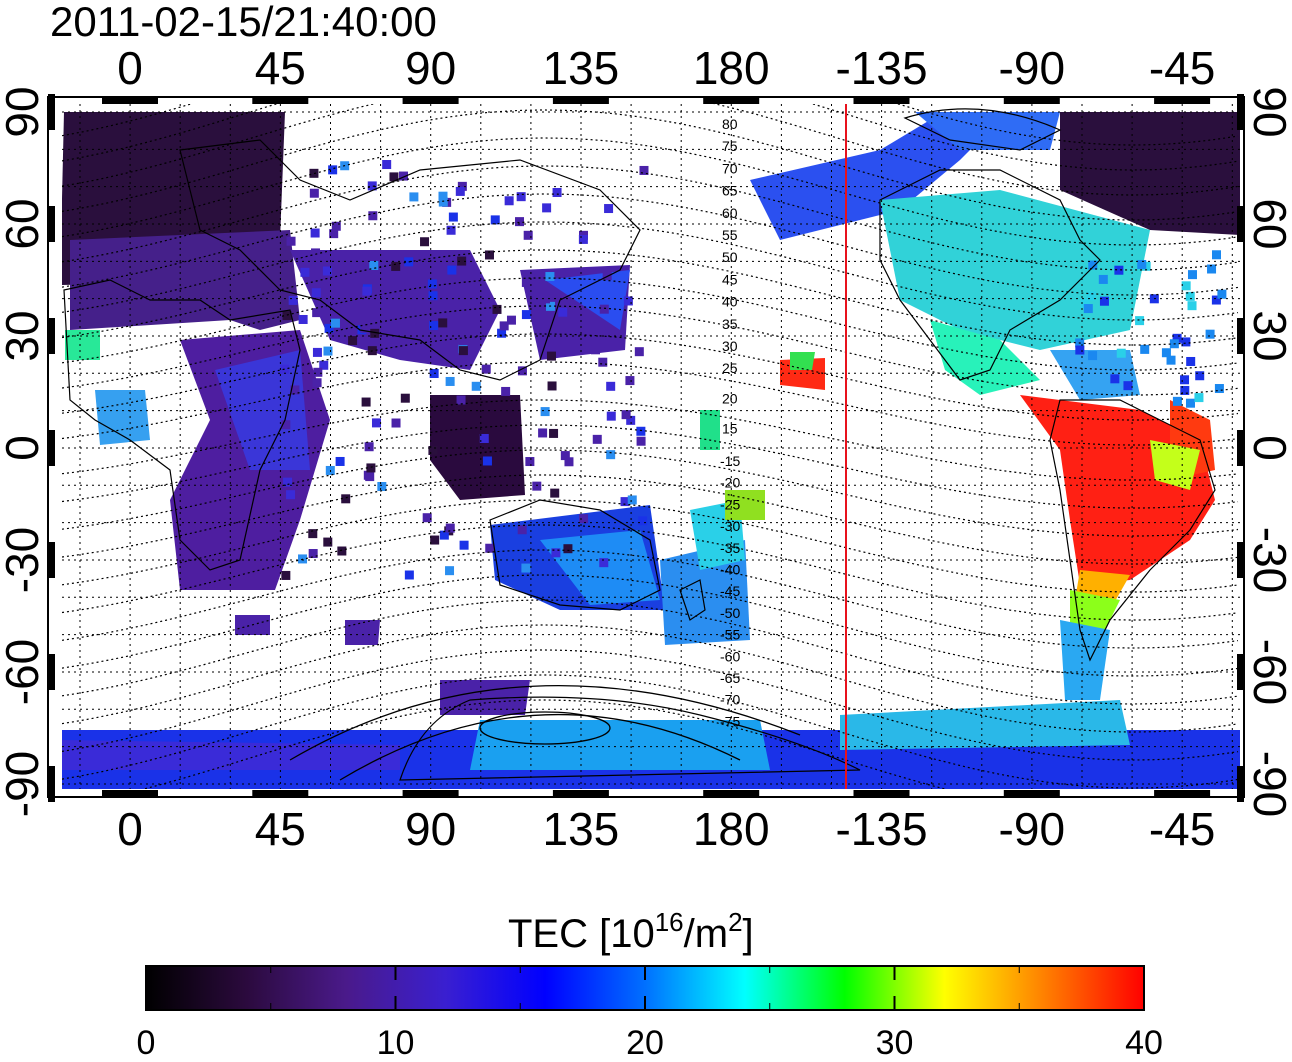 Image resolution: width=1292 pixels, height=1062 pixels. What do you see at coordinates (730, 483) in the screenshot?
I see `contour-label: -20` at bounding box center [730, 483].